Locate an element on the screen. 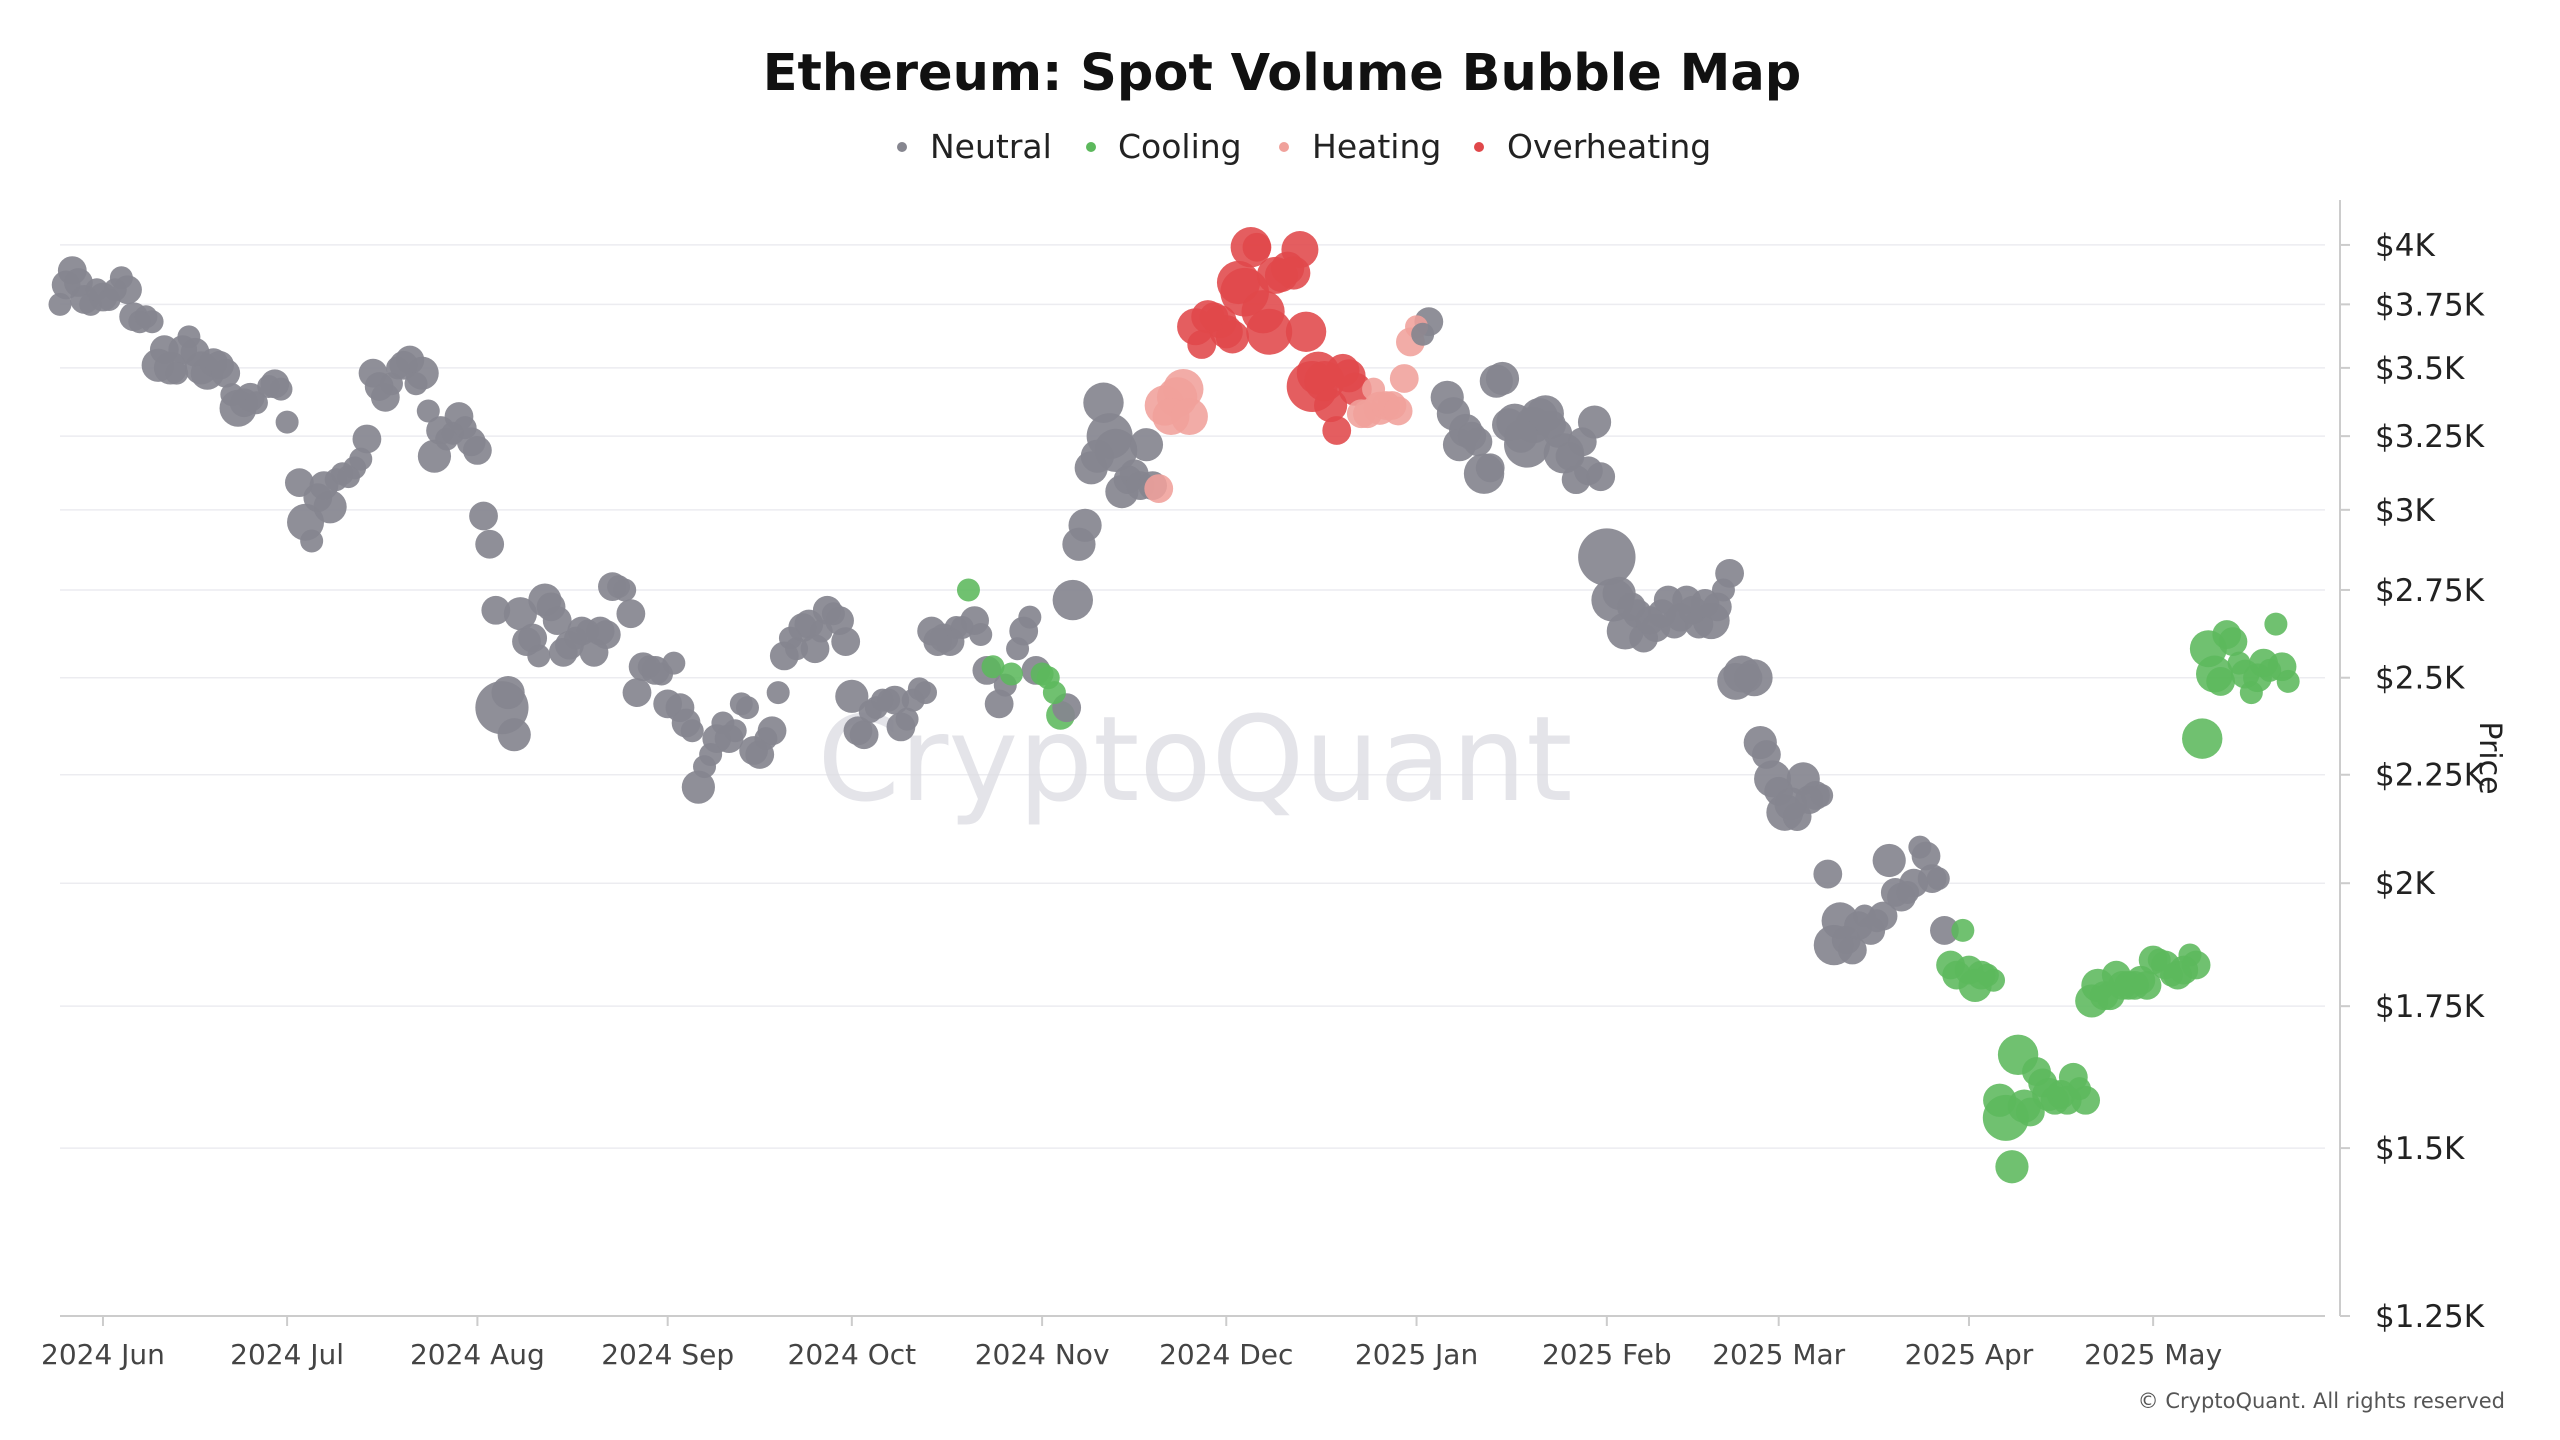 Image resolution: width=2560 pixels, height=1440 pixels. chart-title: Ethereum: Spot Volume Bubble Map is located at coordinates (1282, 73).